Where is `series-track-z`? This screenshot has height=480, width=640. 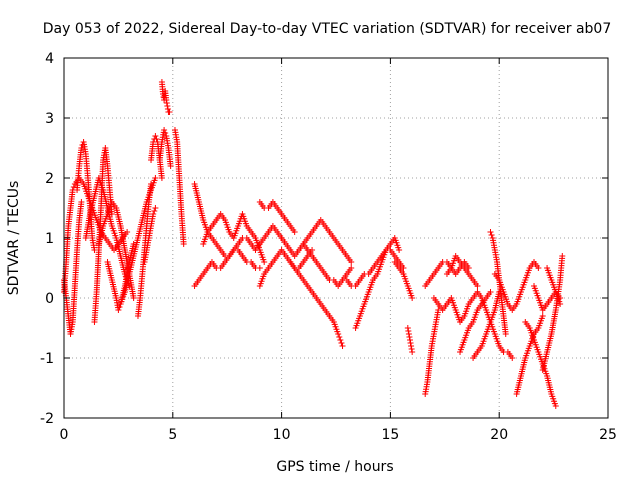
series-track-z is located at coordinates (410, 340).